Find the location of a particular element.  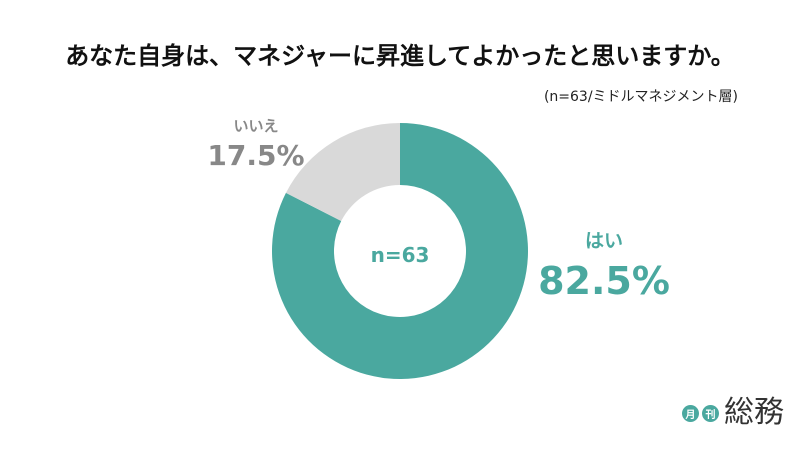

brand-badge: 刊 is located at coordinates (710, 413).